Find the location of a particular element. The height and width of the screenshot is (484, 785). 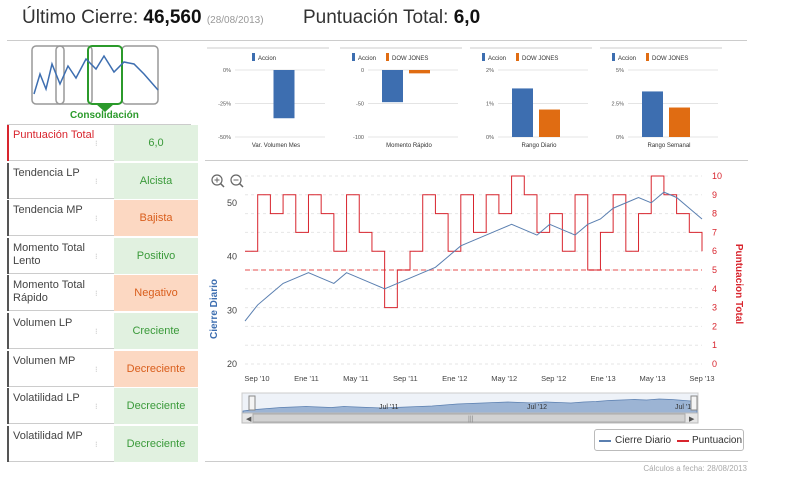

mini-chart-1: Accion DOW JONES 0 -50 -100 Momento Rápido is located at coordinates (401, 98).